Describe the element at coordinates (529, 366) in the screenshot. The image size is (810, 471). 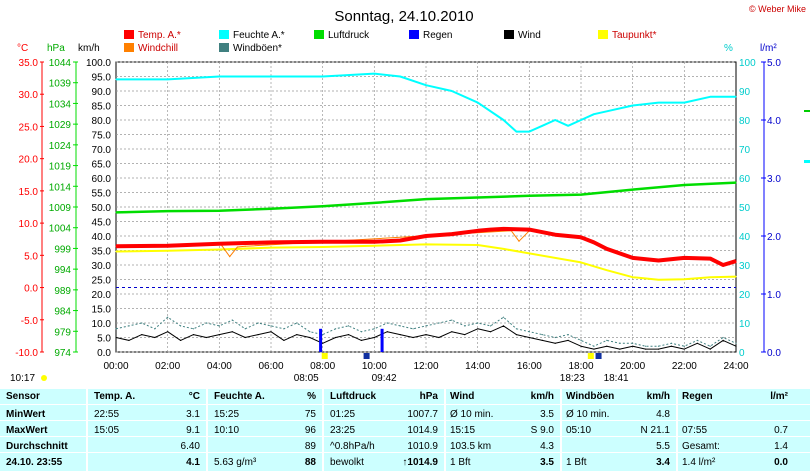
I see `x-tick-label: 16:00` at that location.